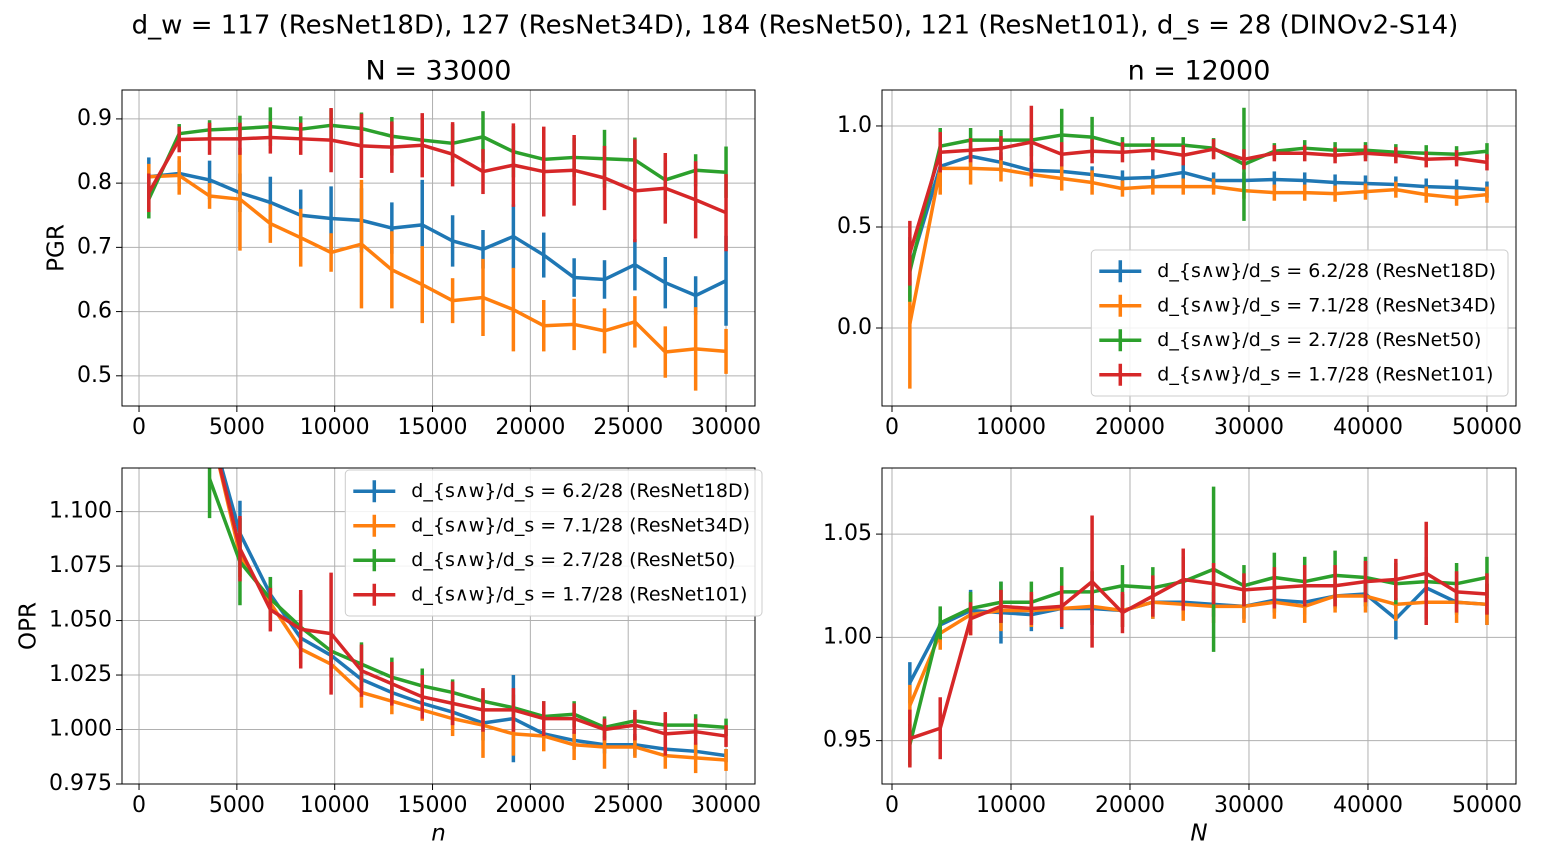  Describe the element at coordinates (854, 327) in the screenshot. I see `y-tick-label: 0.0` at that location.